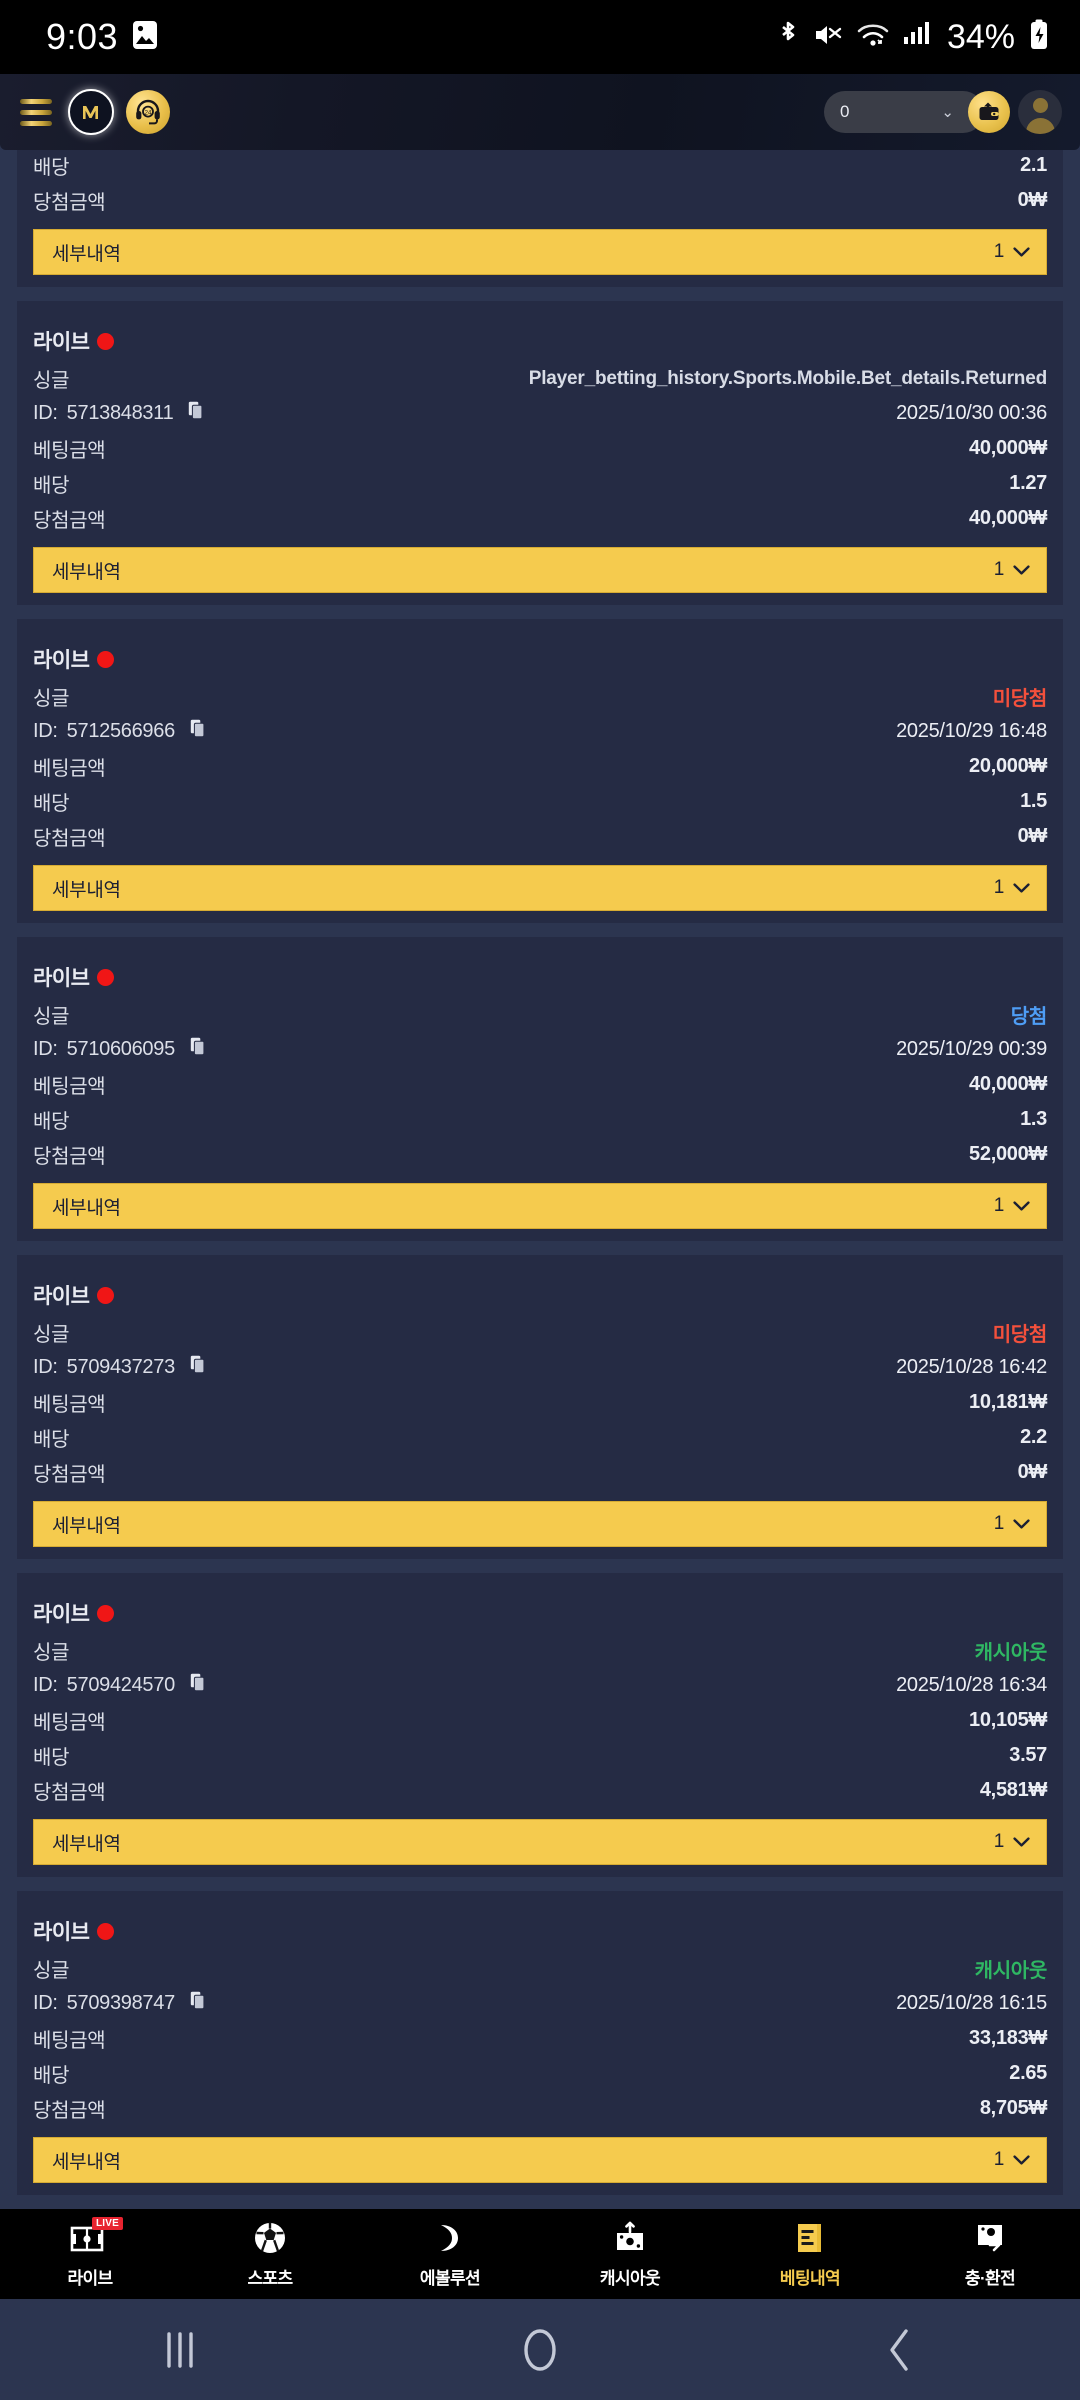  I want to click on recents-icon, so click(180, 2350).